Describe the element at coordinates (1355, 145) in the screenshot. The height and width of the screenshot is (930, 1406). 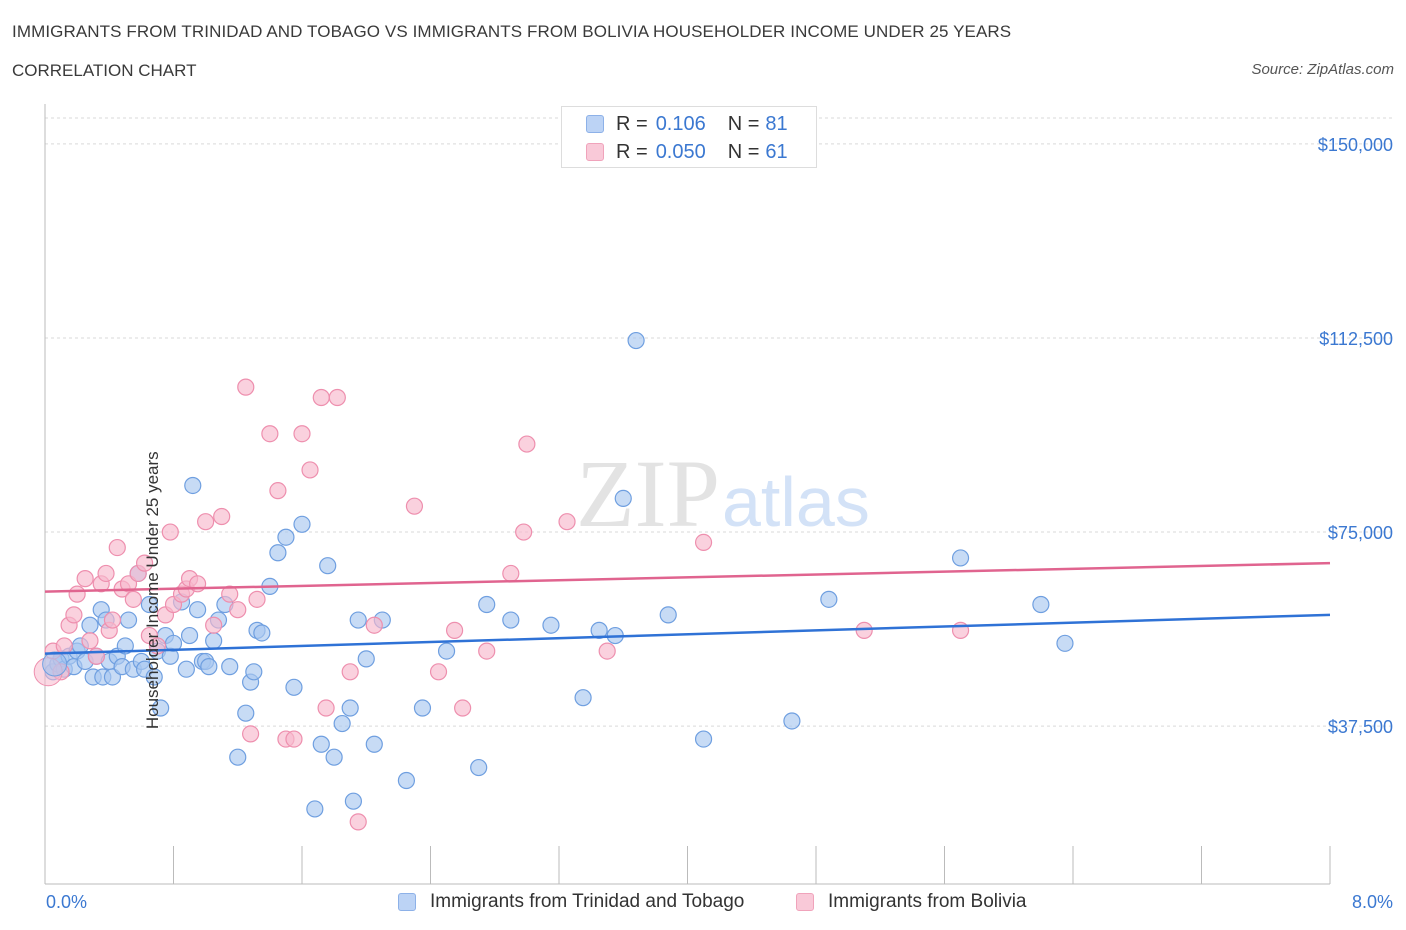
I see `y-tick-label: $150,000` at that location.